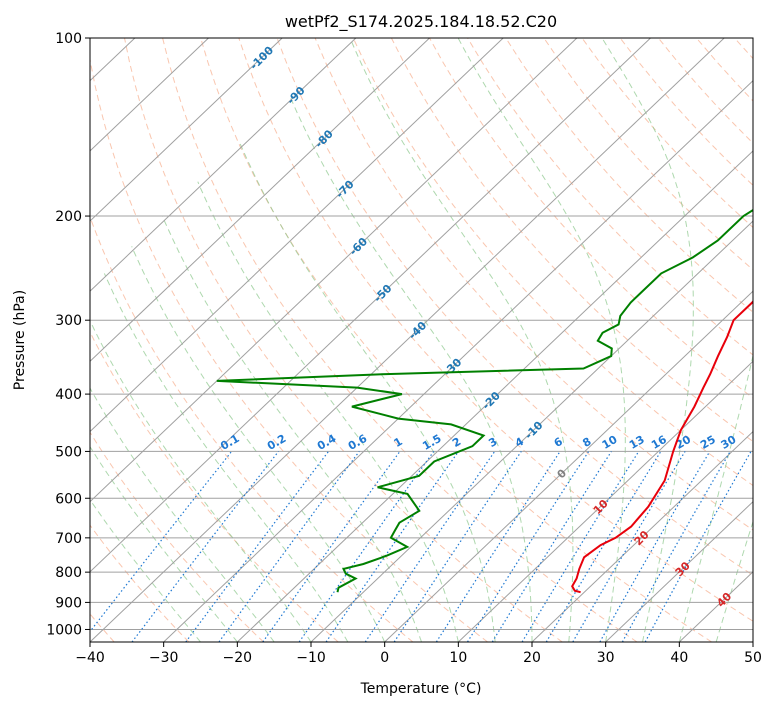  Describe the element at coordinates (68, 395) in the screenshot. I see `y-tick-label: 400` at that location.